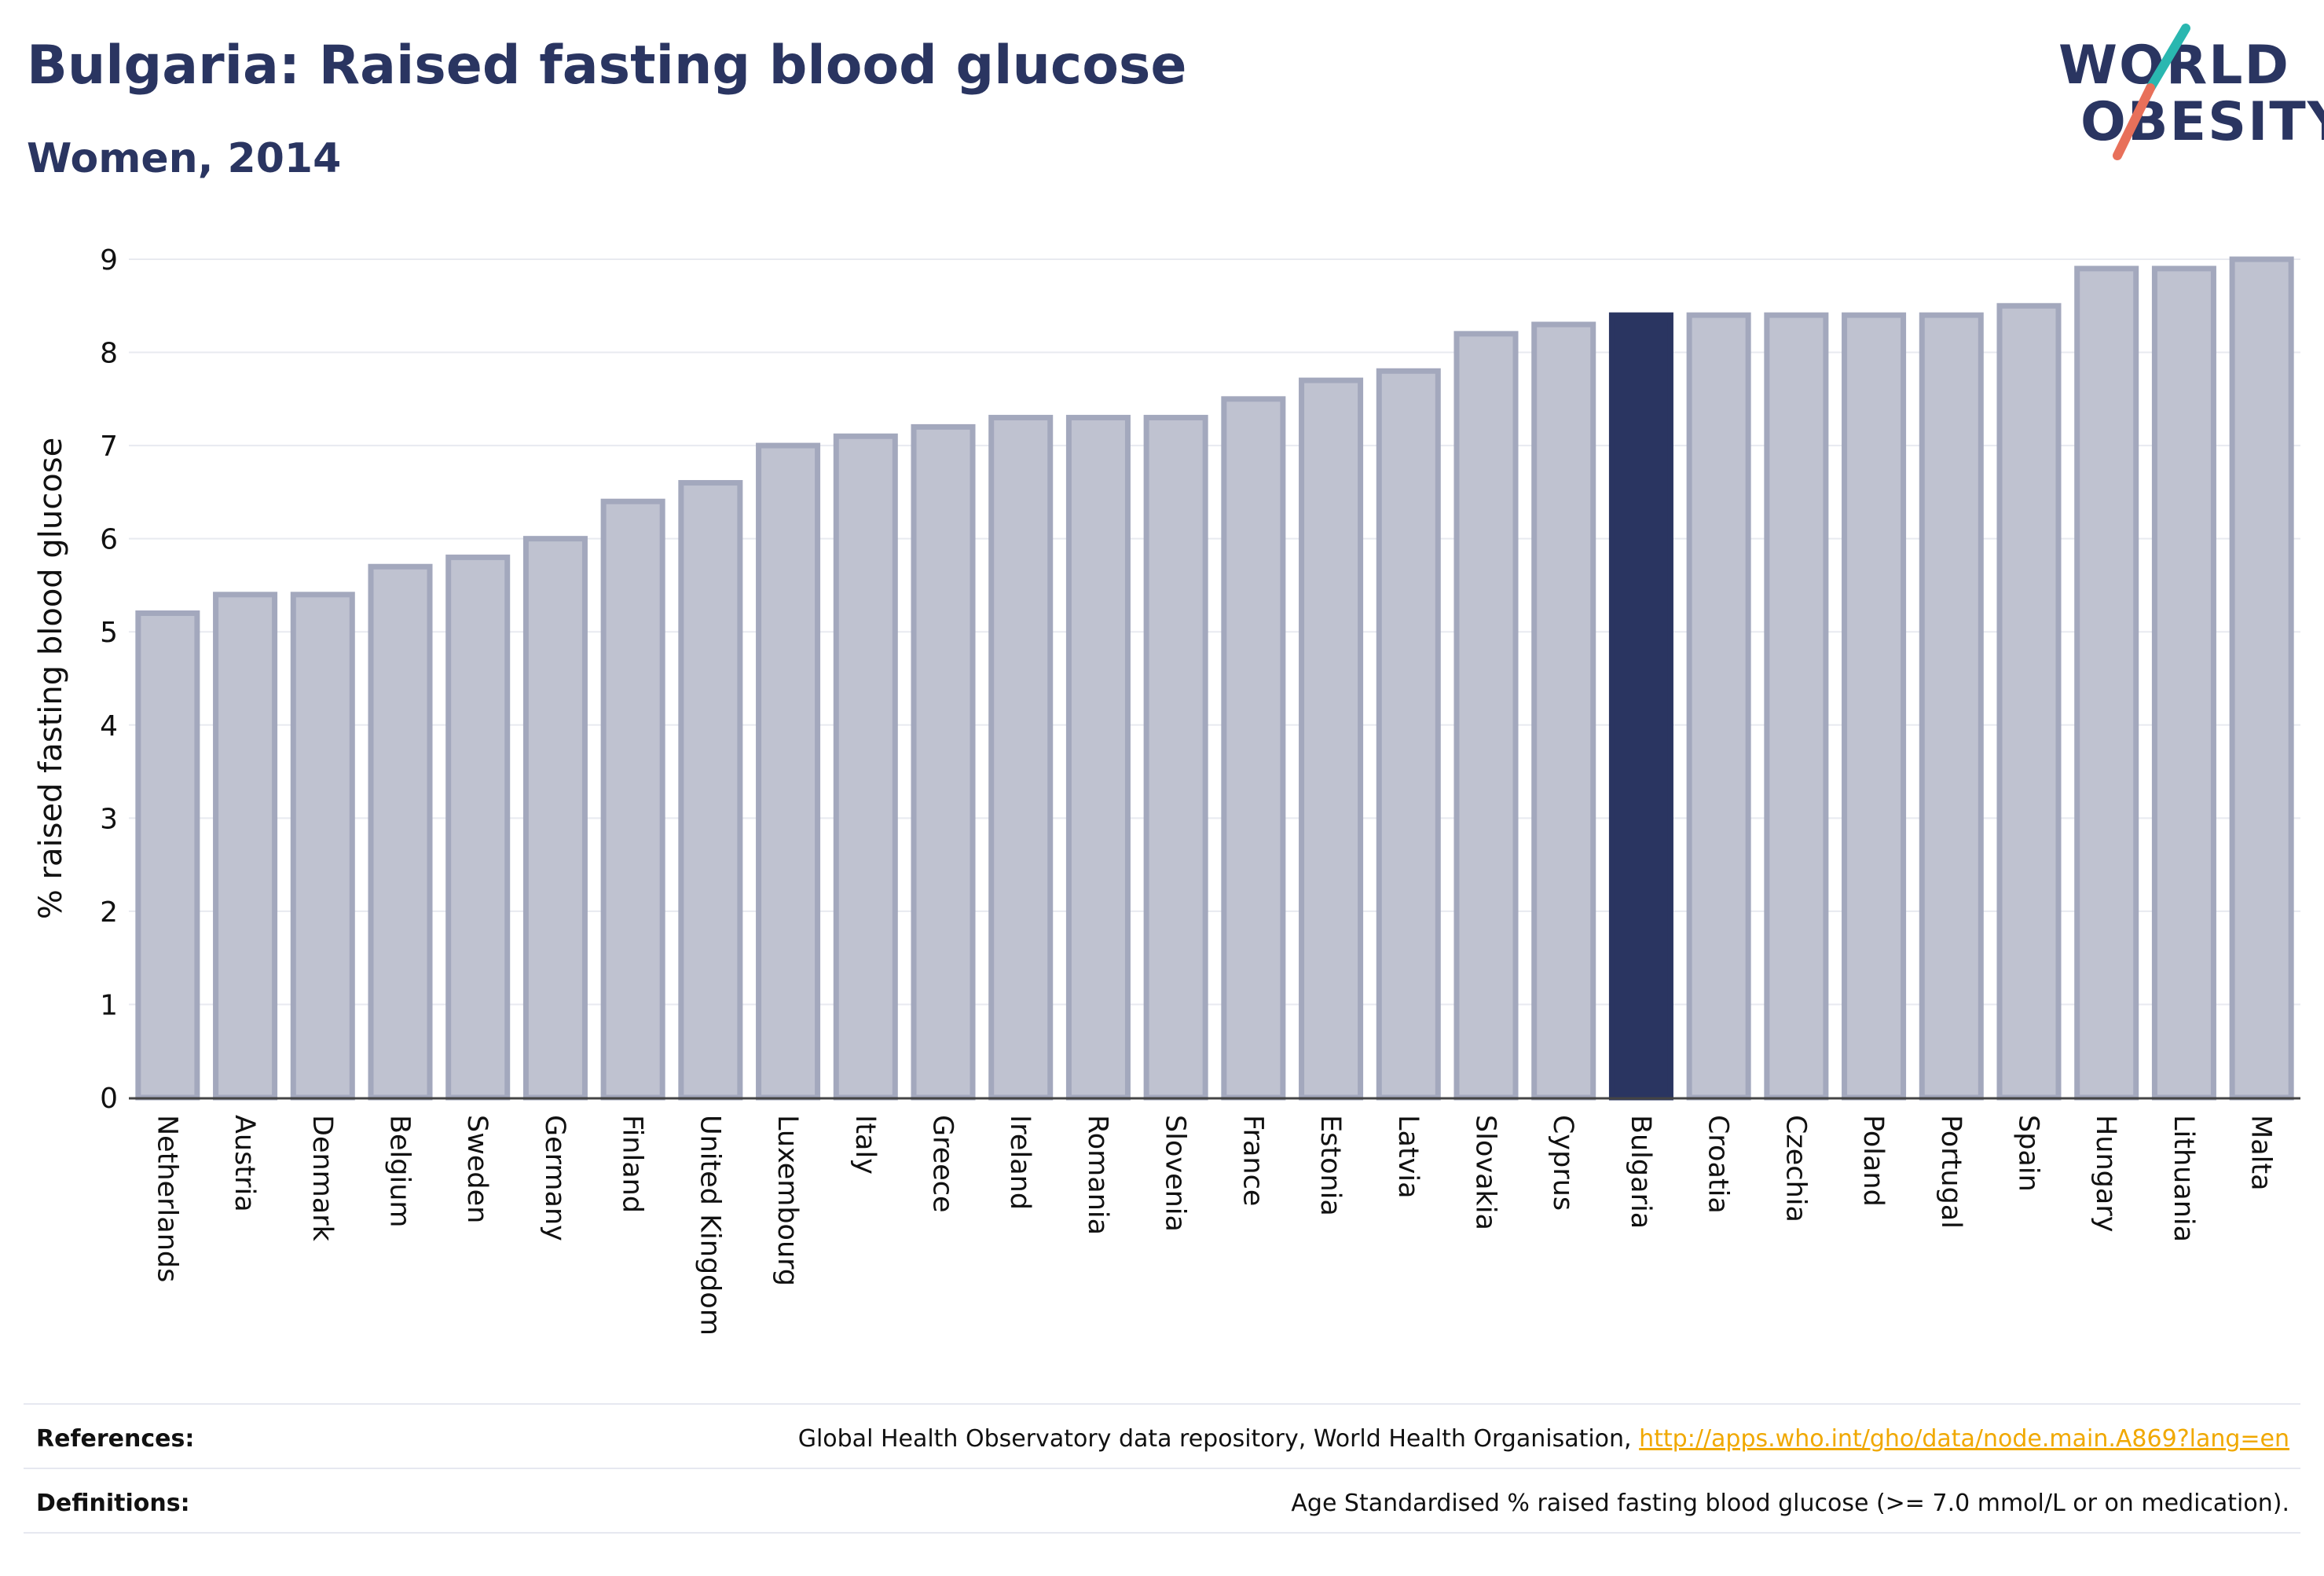  What do you see at coordinates (477, 1169) in the screenshot?
I see `x-tick-label: Sweden` at bounding box center [477, 1169].